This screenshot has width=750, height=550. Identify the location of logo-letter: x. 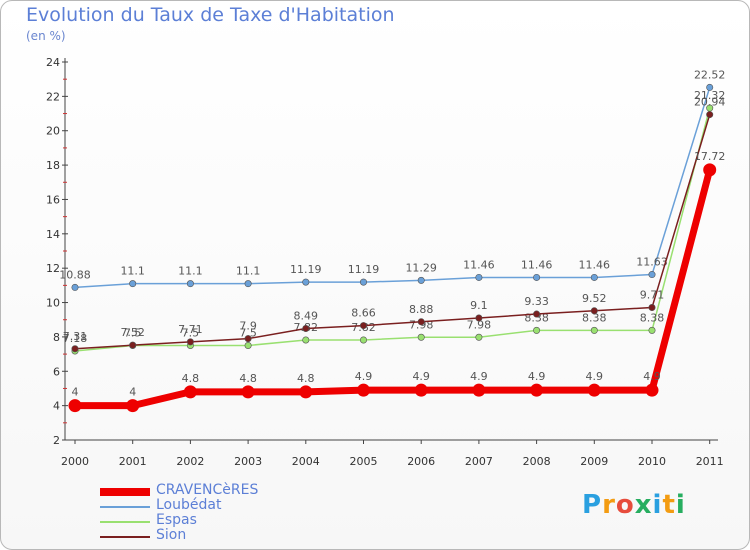
(643, 505).